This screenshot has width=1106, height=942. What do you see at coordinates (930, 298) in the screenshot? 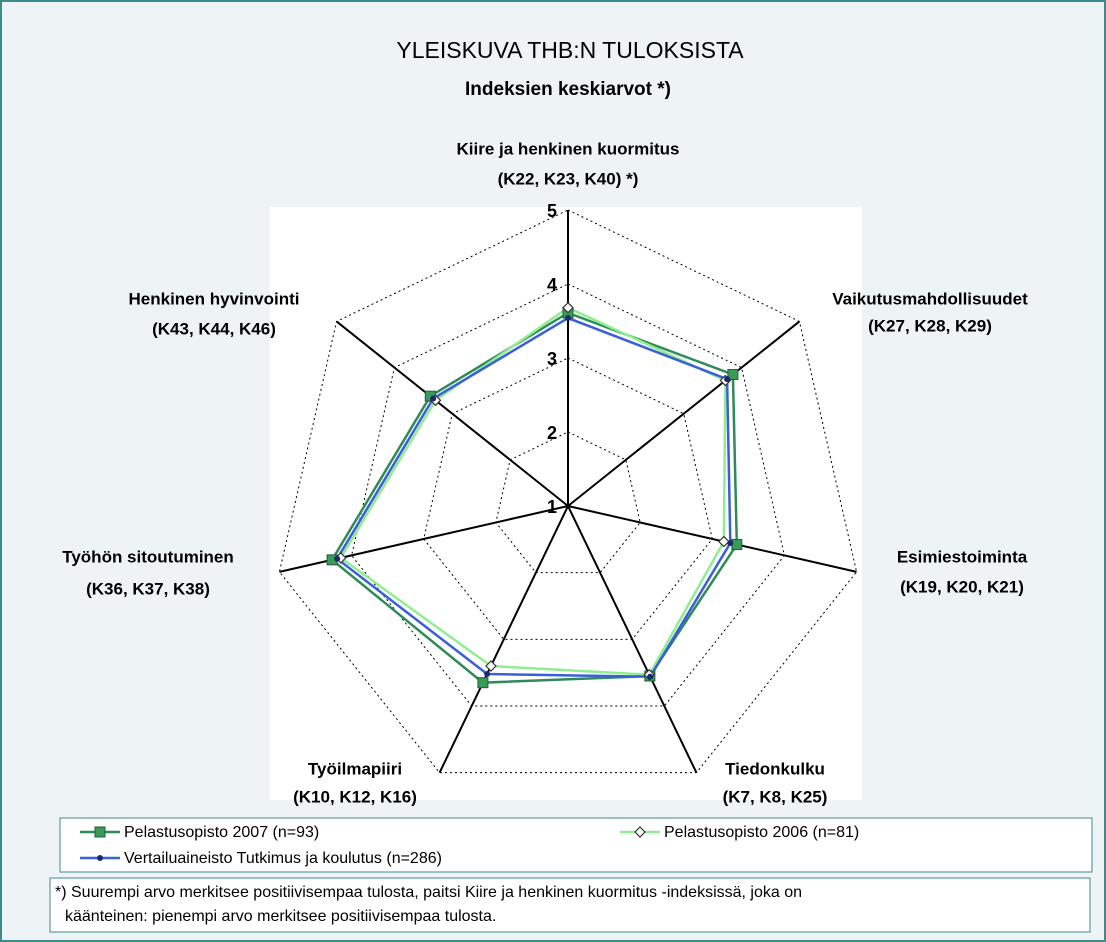
I see `axis-label: Vaikutusmahdollisuudet` at bounding box center [930, 298].